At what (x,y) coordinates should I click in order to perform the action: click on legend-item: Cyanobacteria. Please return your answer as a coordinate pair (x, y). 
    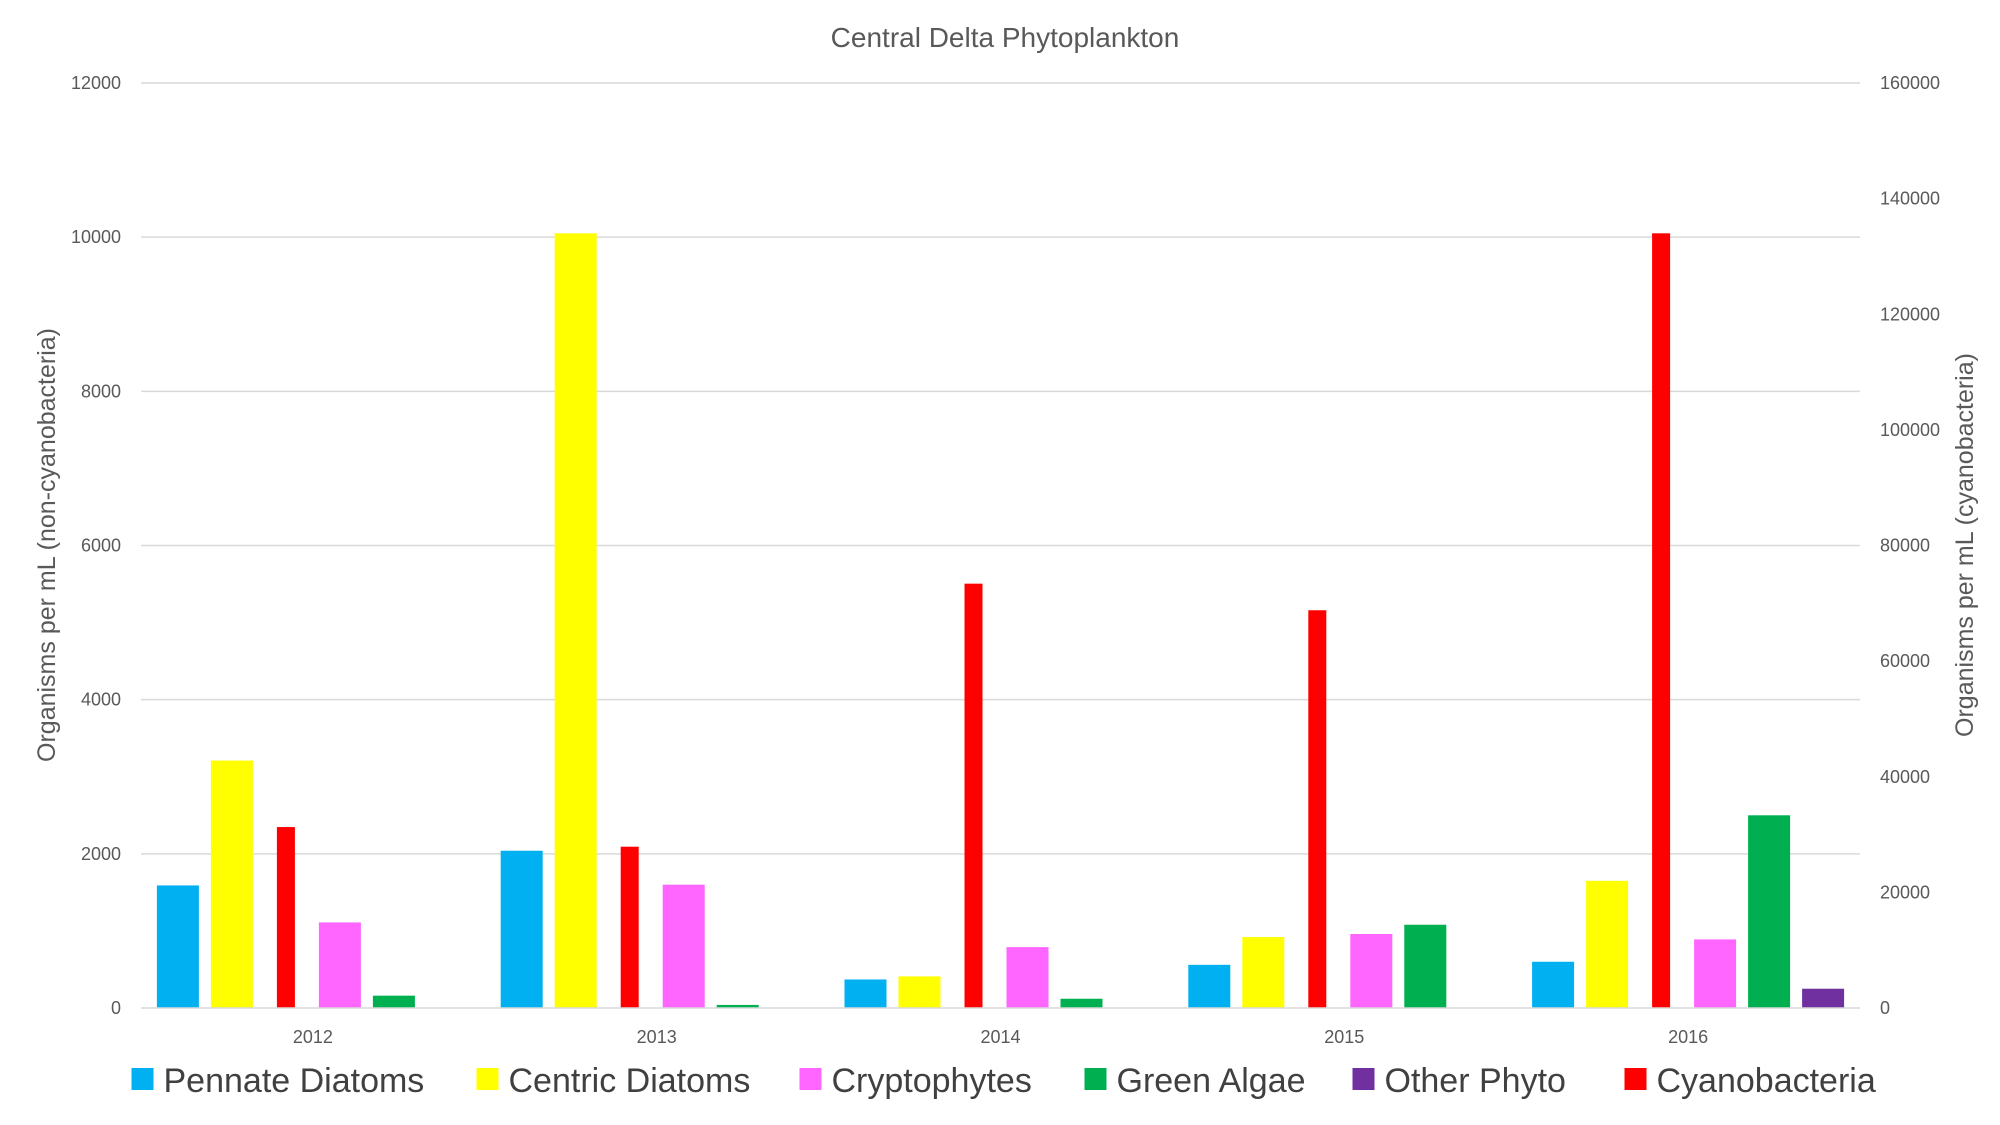
    Looking at the image, I should click on (1750, 1081).